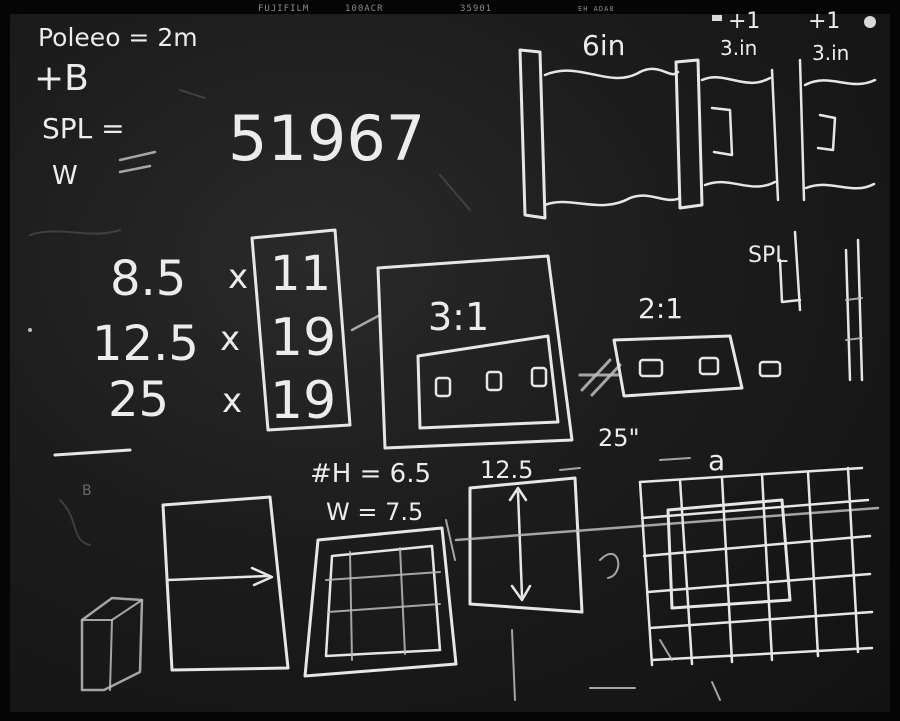  Describe the element at coordinates (738, 48) in the screenshot. I see `label-3in-a: 3.in` at that location.